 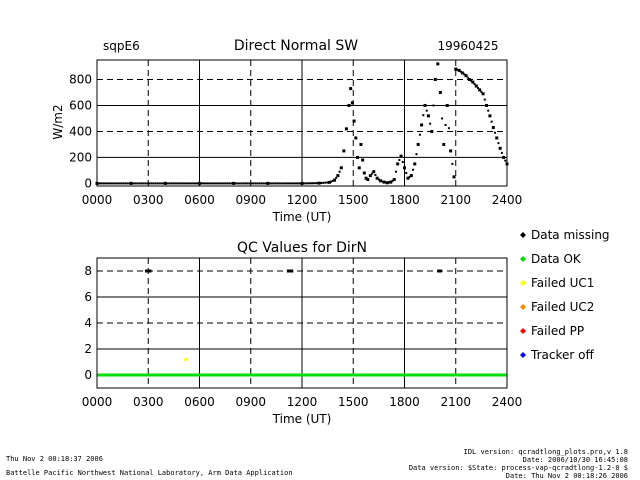 I want to click on top-y-tick-label: 600, so click(x=80, y=105).